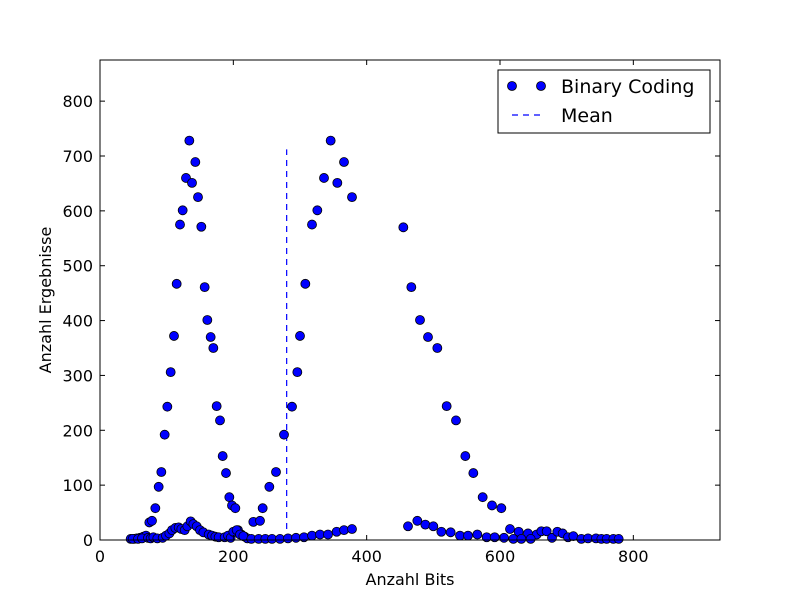 The image size is (800, 600). I want to click on legend: Binary Coding Mean, so click(604, 101).